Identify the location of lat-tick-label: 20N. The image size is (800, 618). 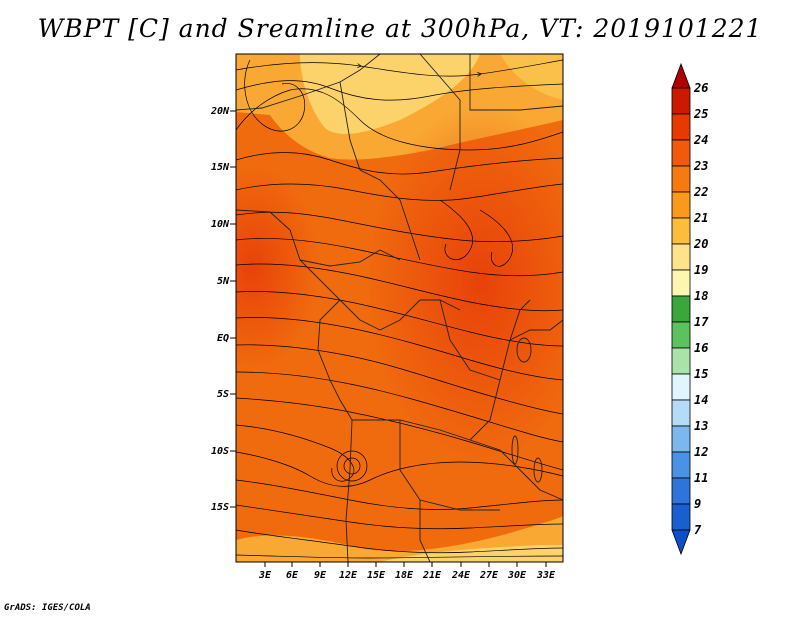
(220, 111).